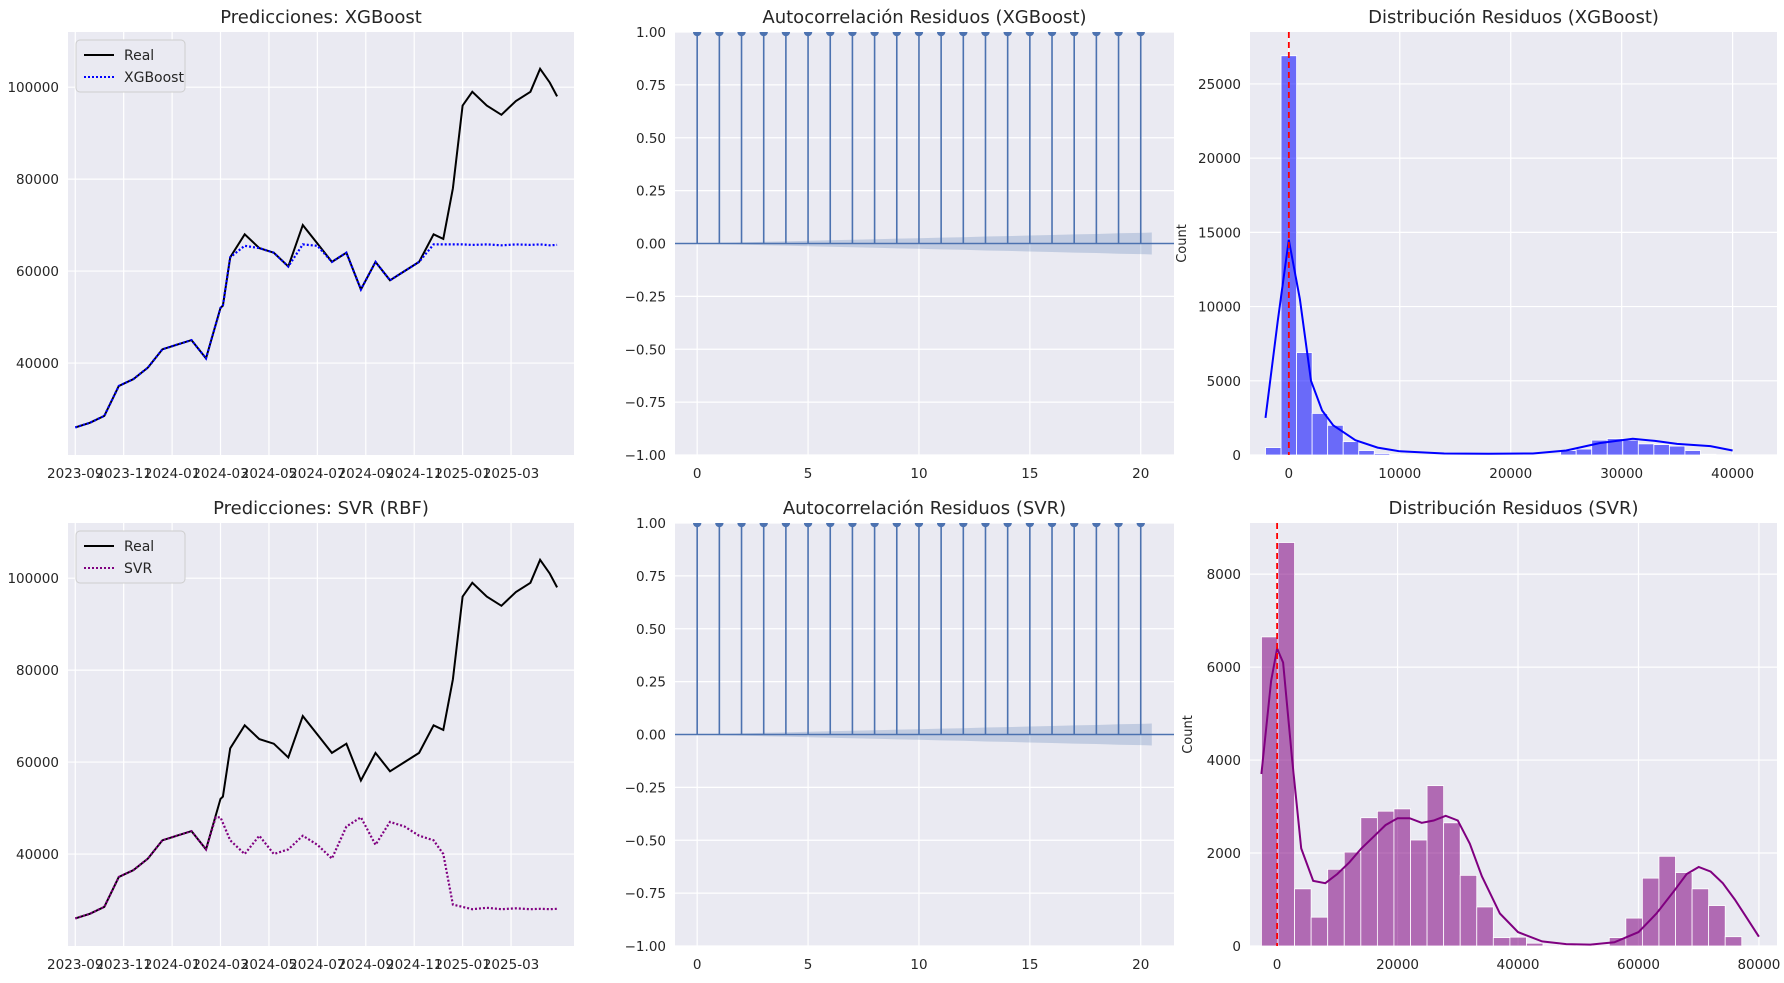 The height and width of the screenshot is (983, 1784). What do you see at coordinates (75, 474) in the screenshot?
I see `x-tick-label: 2023-09` at bounding box center [75, 474].